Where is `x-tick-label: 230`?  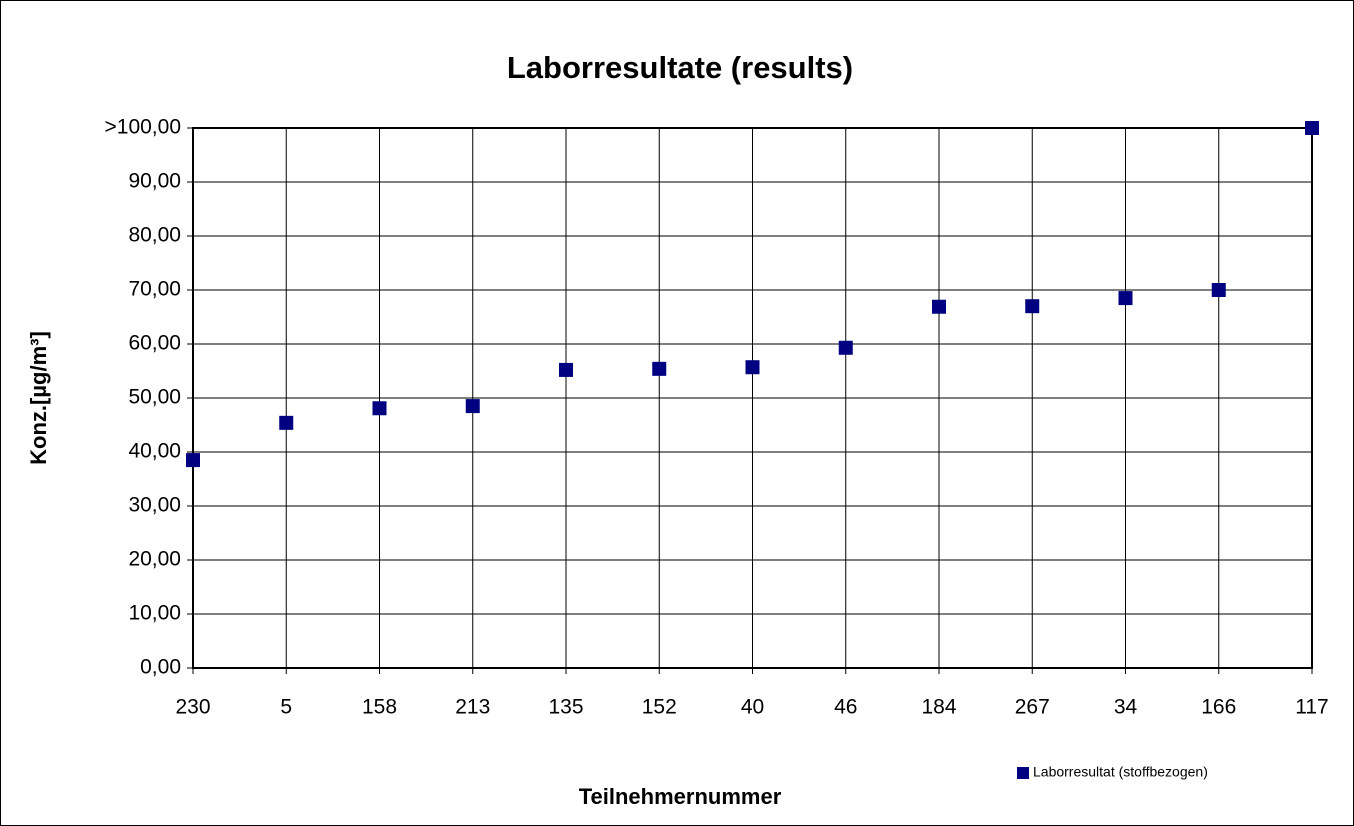 x-tick-label: 230 is located at coordinates (192, 707).